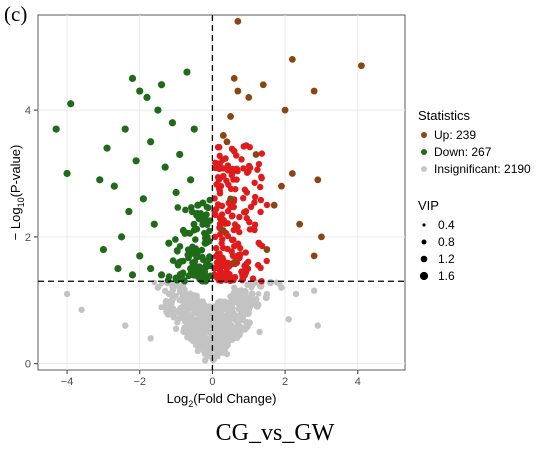  Describe the element at coordinates (424, 169) in the screenshot. I see `legend-insignificant-swatch` at that location.